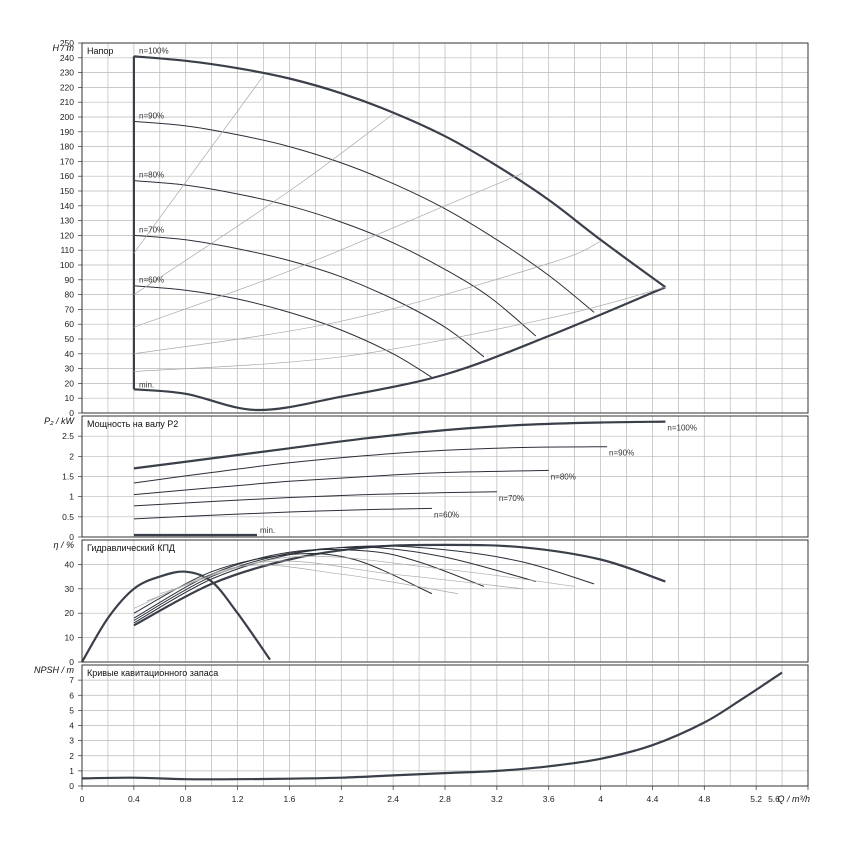 The width and height of the screenshot is (850, 855). What do you see at coordinates (393, 799) in the screenshot?
I see `x-tick-label: 2.4` at bounding box center [393, 799].